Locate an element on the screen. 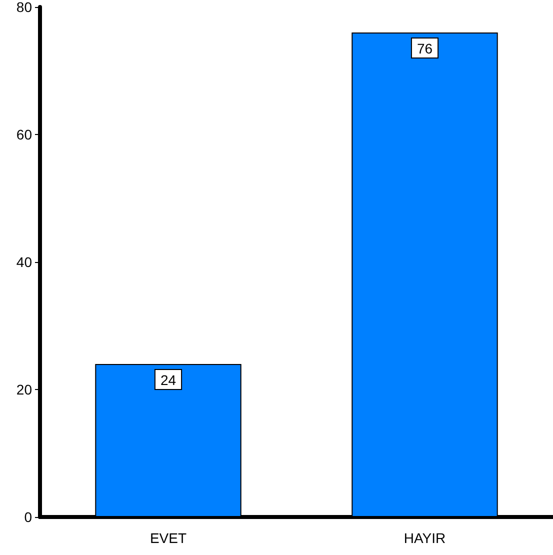 This screenshot has width=553, height=555. y-tick-label: 0 is located at coordinates (28, 517).